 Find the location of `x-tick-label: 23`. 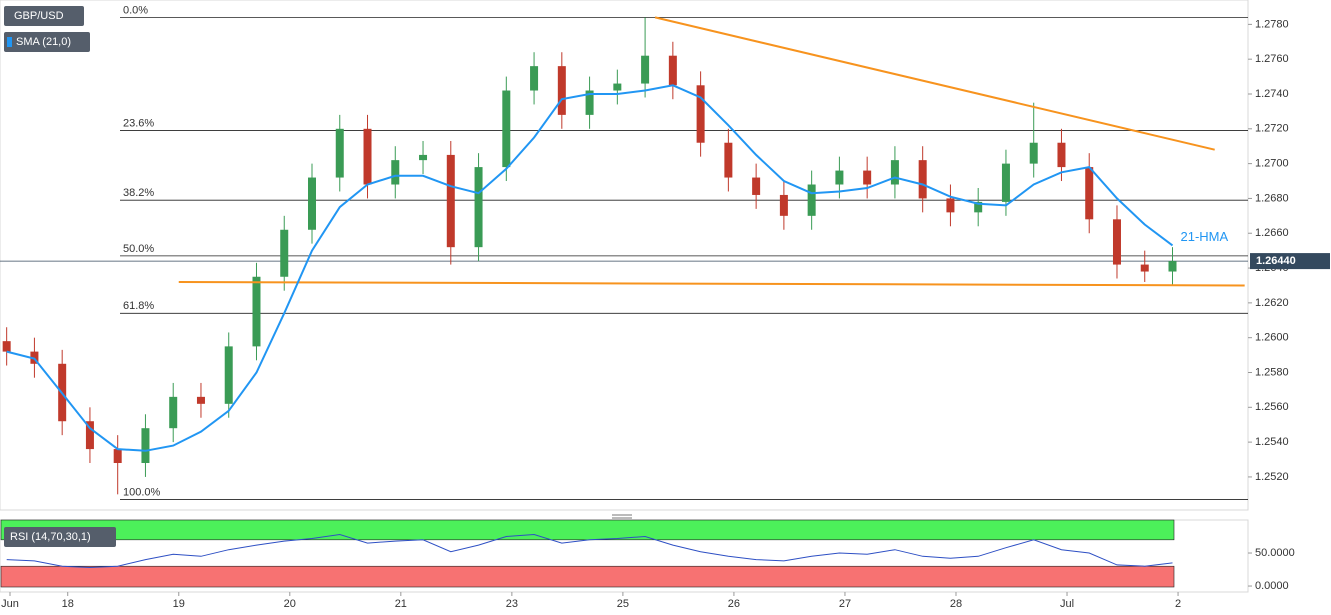

x-tick-label: 23 is located at coordinates (512, 604).